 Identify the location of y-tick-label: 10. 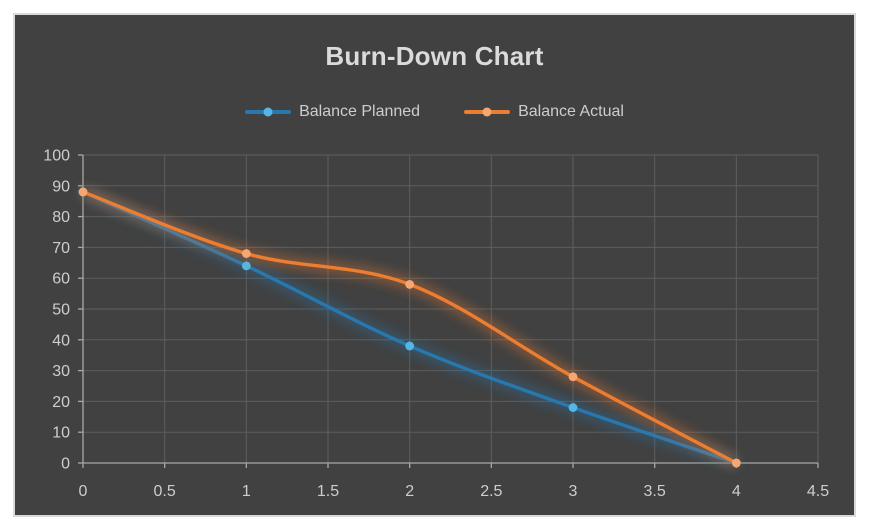
(61, 433).